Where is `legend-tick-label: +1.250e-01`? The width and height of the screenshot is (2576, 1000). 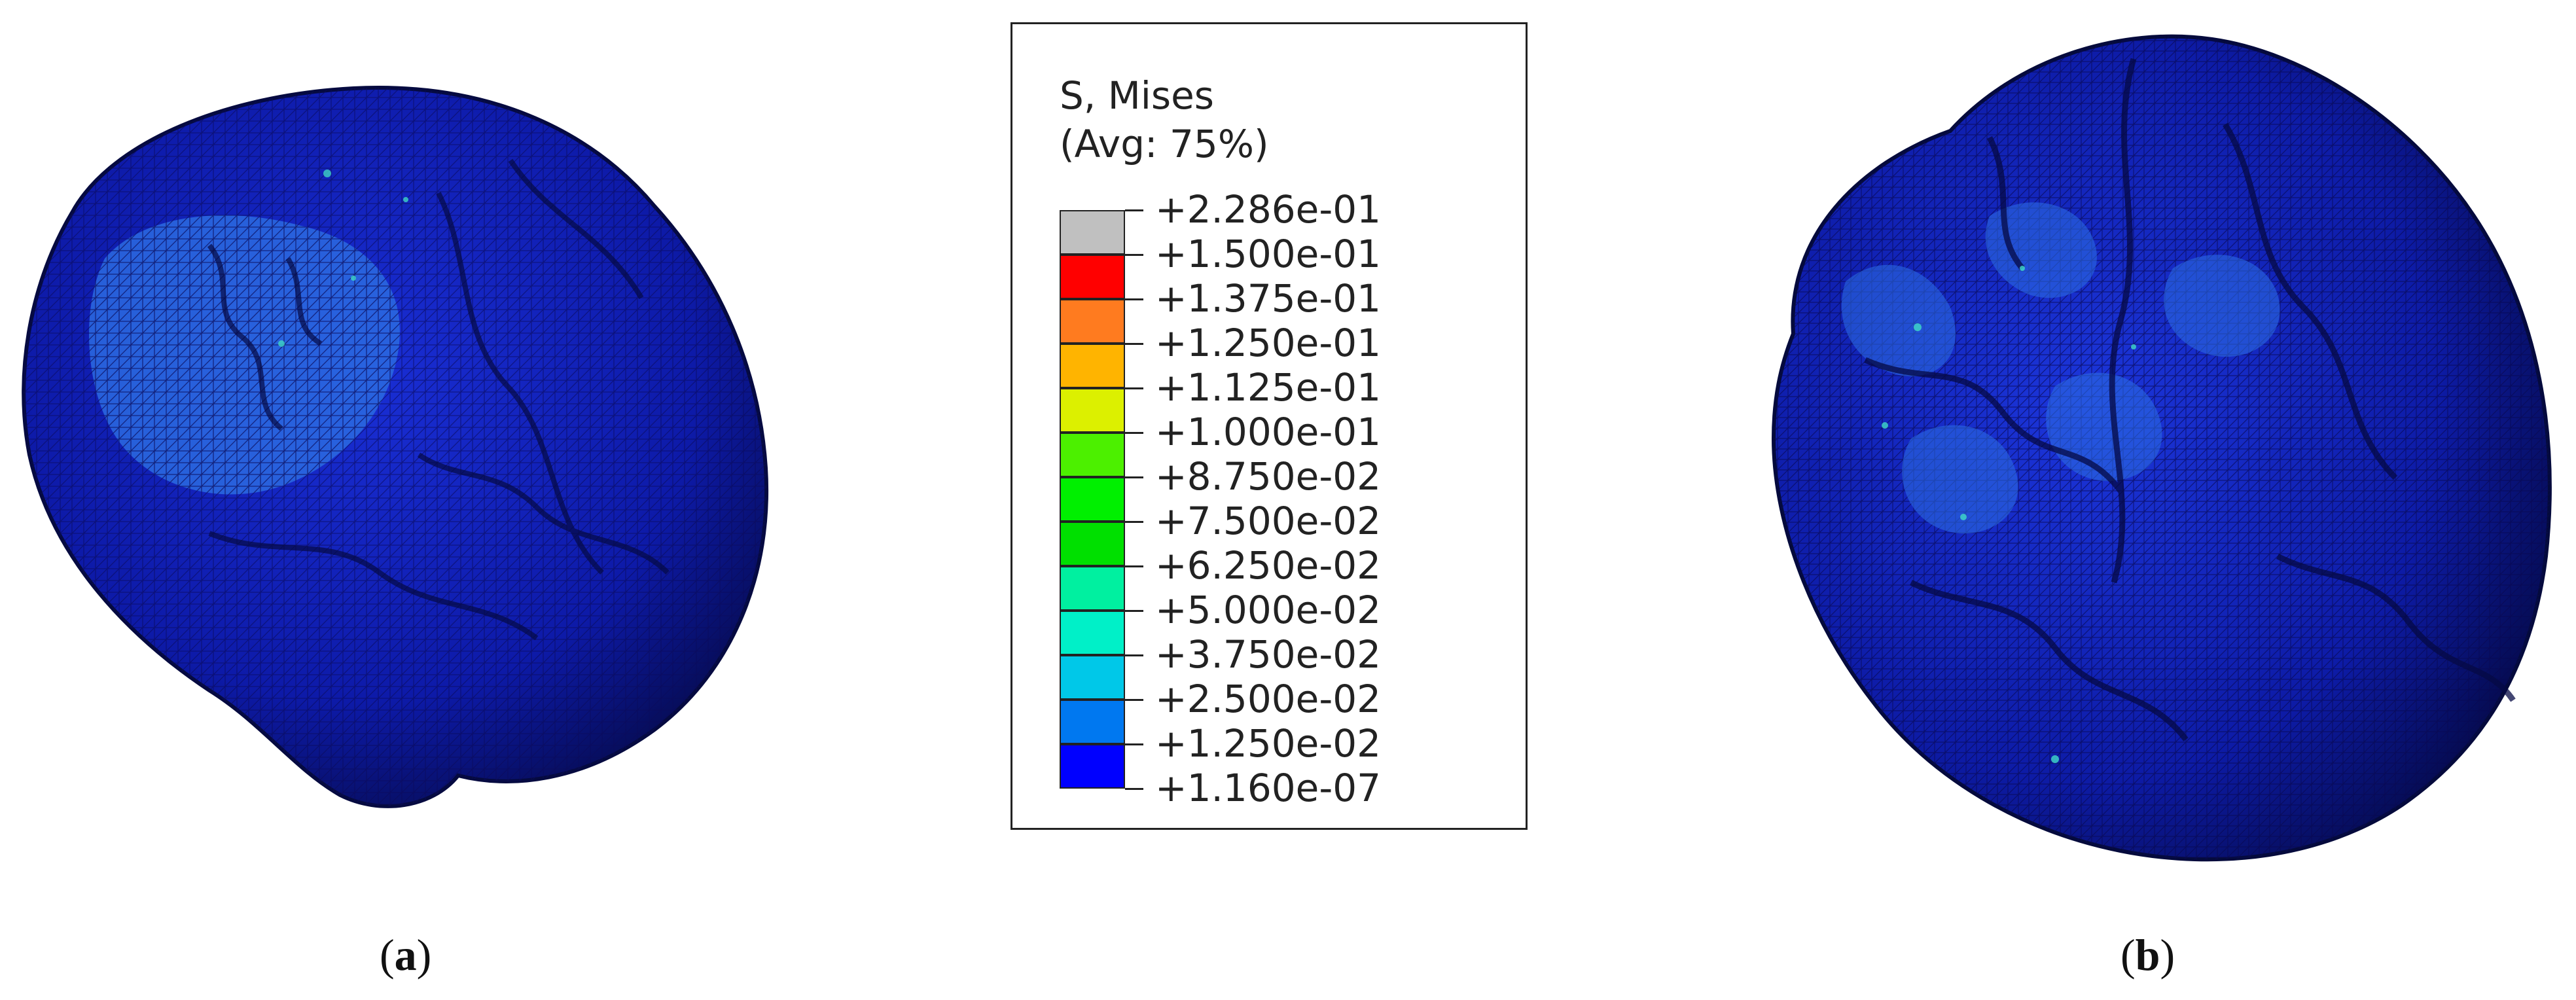
legend-tick-label: +1.250e-01 is located at coordinates (1268, 343).